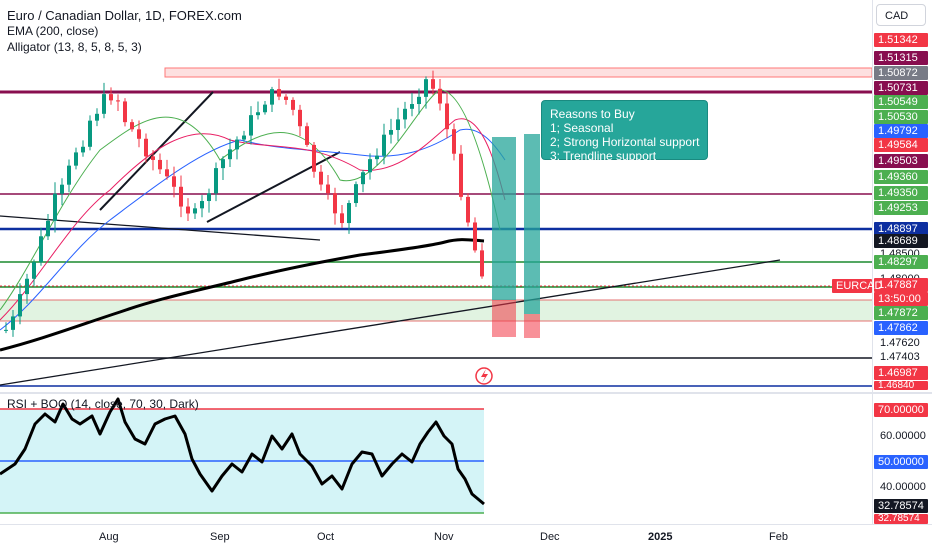  I want to click on price-scale-label: 1.50731, so click(901, 88).